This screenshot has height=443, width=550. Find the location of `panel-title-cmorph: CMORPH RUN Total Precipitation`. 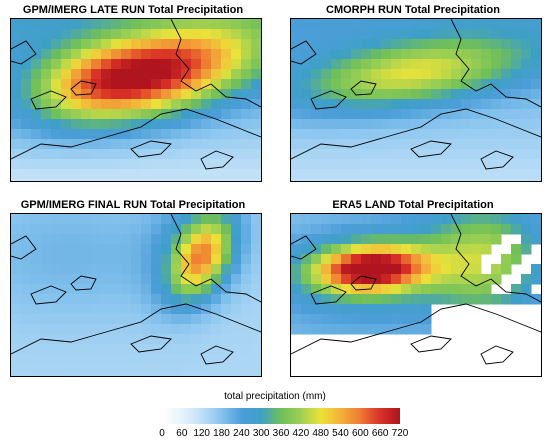

panel-title-cmorph: CMORPH RUN Total Precipitation is located at coordinates (413, 10).